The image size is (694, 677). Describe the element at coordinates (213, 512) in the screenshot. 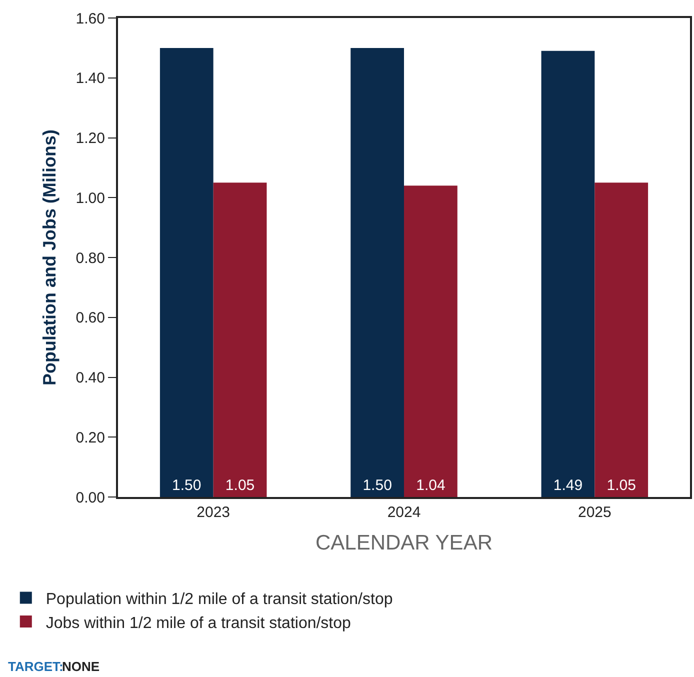

I see `x-tick-label: 2023` at that location.